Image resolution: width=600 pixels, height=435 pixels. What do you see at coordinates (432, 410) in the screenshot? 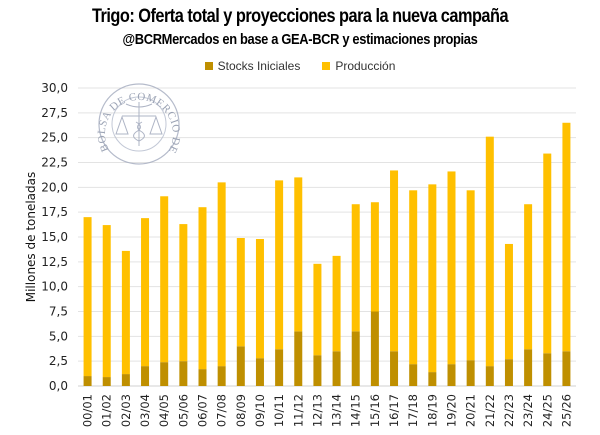
I see `x-tick-label: 18/19` at bounding box center [432, 410].